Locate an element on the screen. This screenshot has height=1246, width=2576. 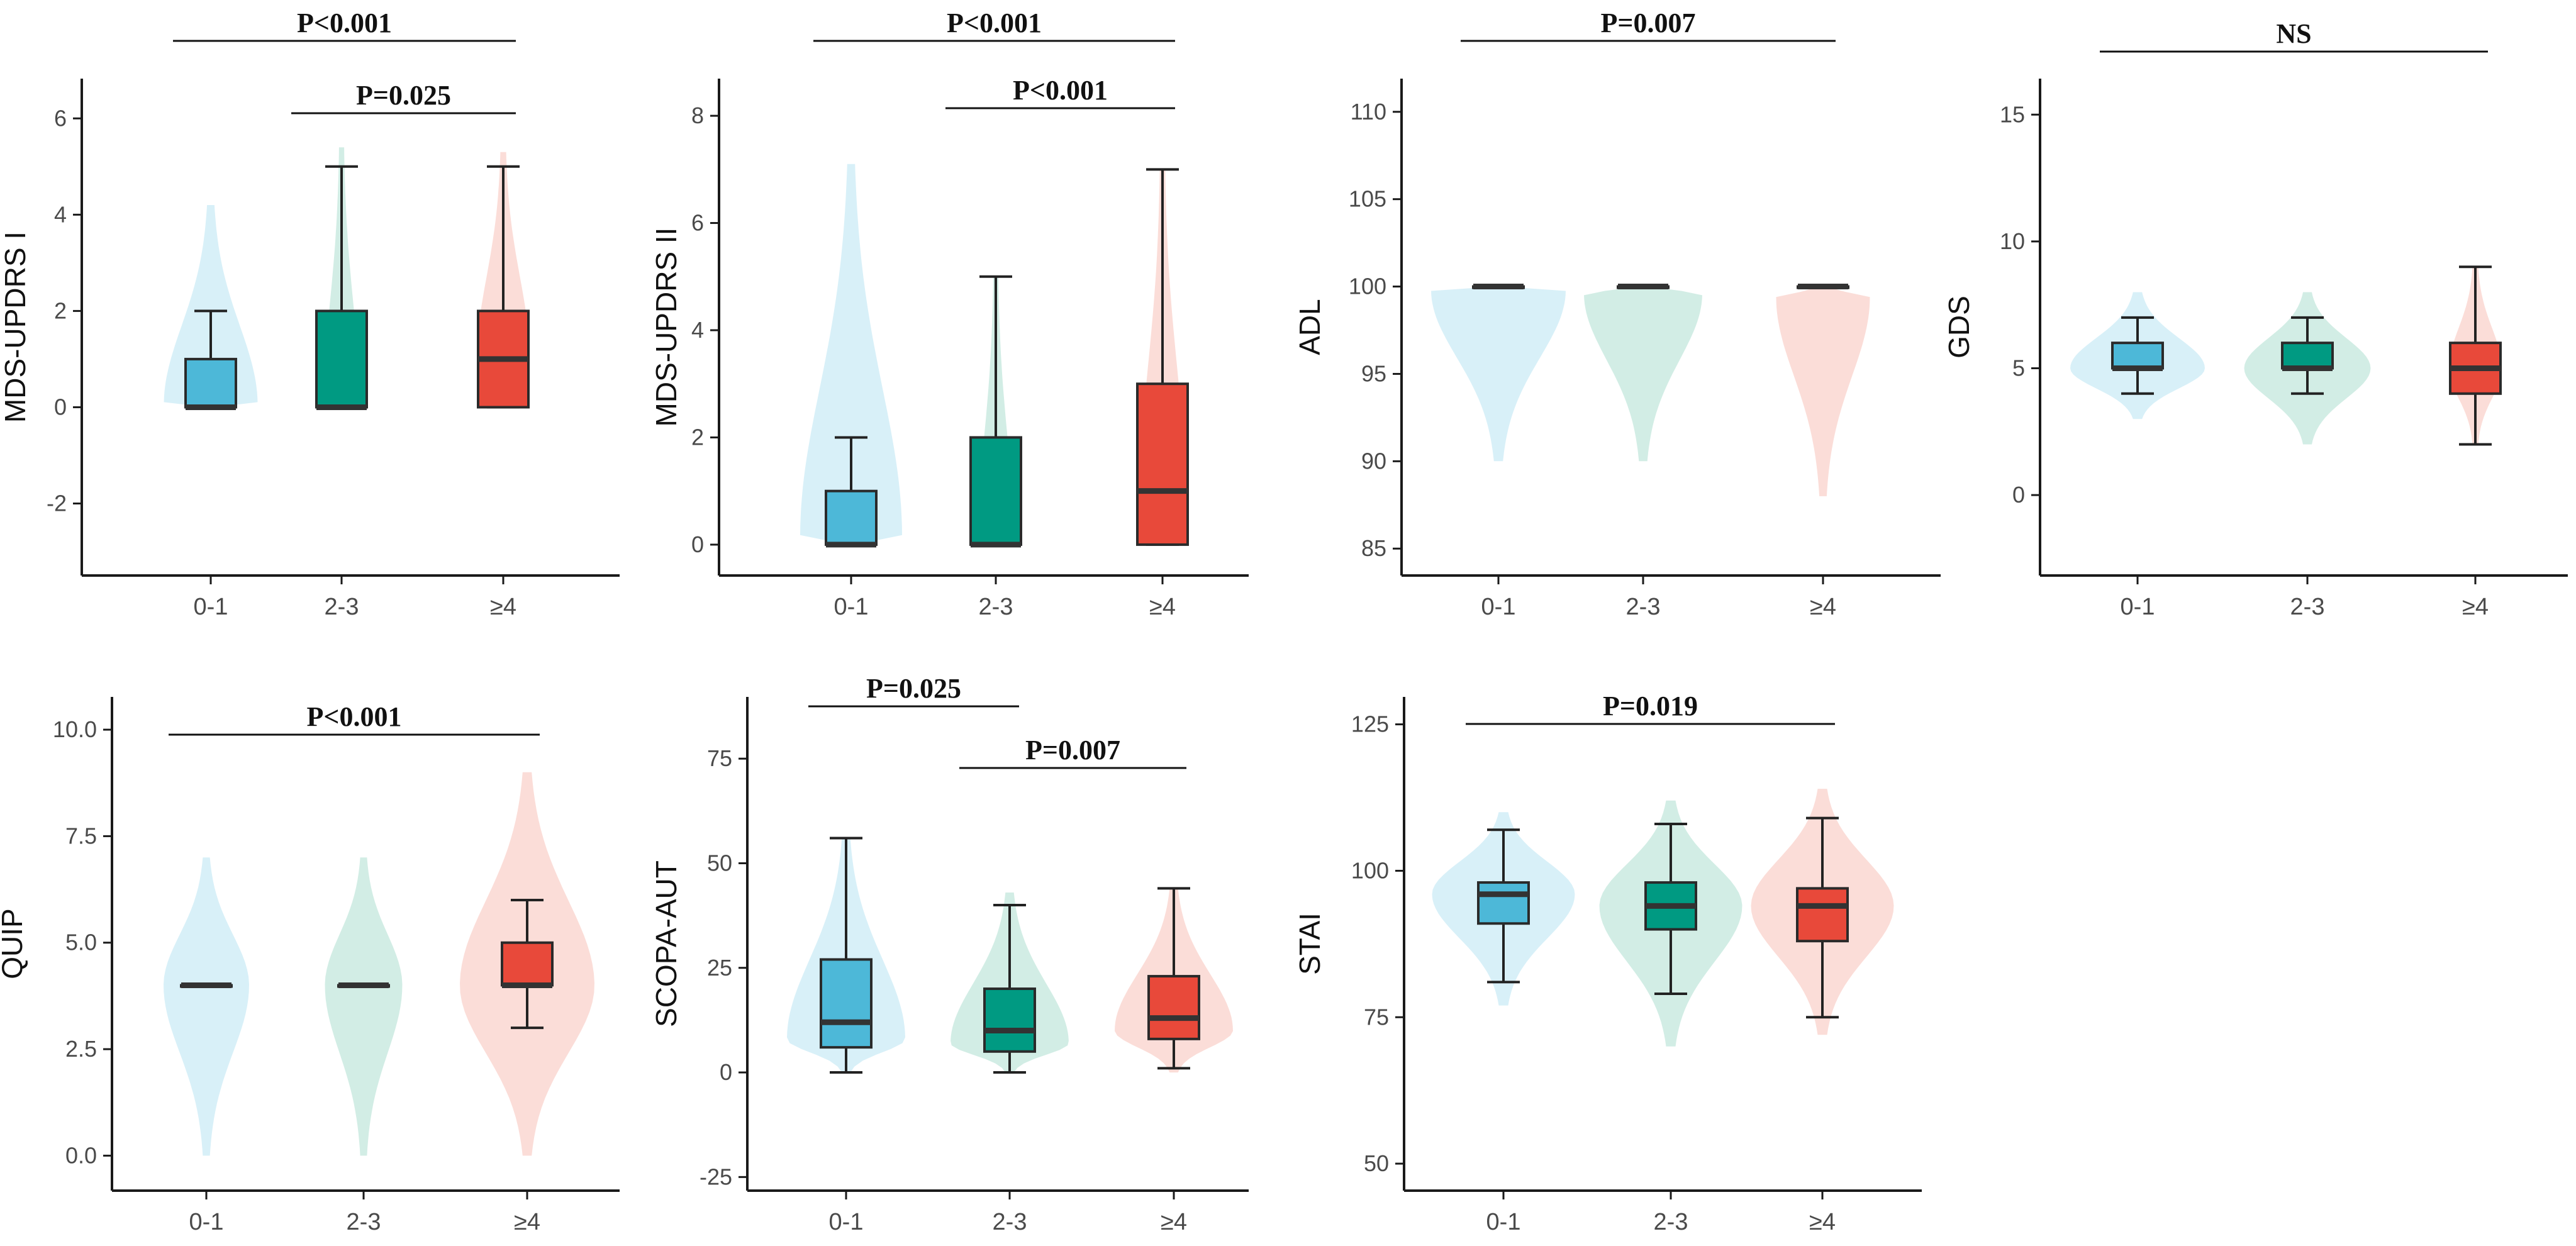
y-tick-label: 110 is located at coordinates (1368, 112).